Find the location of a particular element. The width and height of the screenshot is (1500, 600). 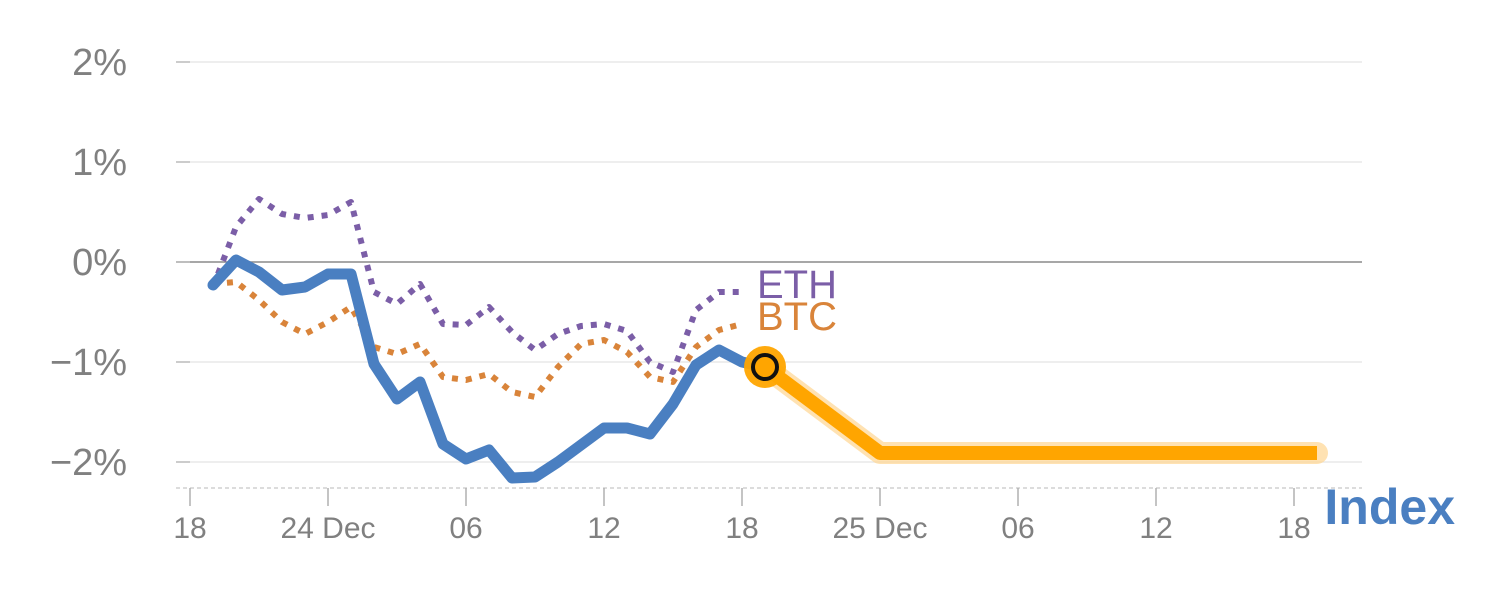

y-axis: 2% 1% 0% −1% −2% is located at coordinates (120, 263).